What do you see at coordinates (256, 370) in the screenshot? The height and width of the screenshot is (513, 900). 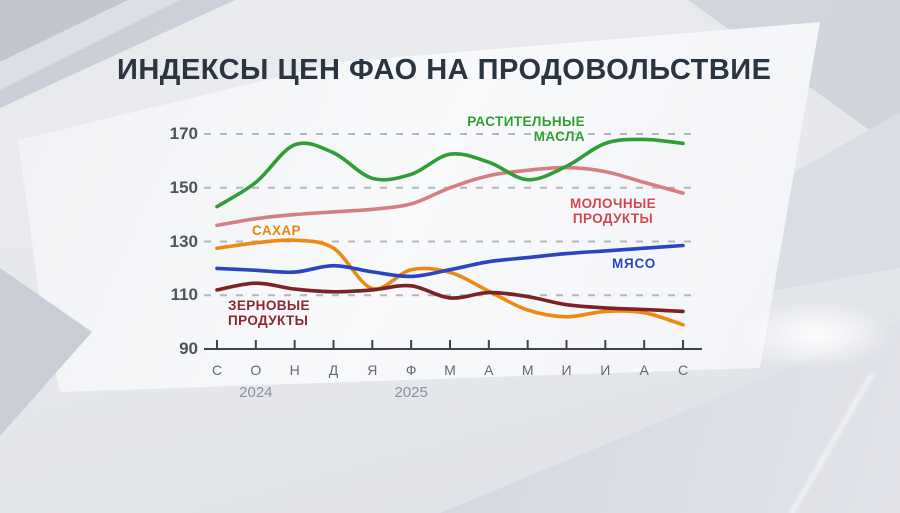 I see `x-axis-label: О` at bounding box center [256, 370].